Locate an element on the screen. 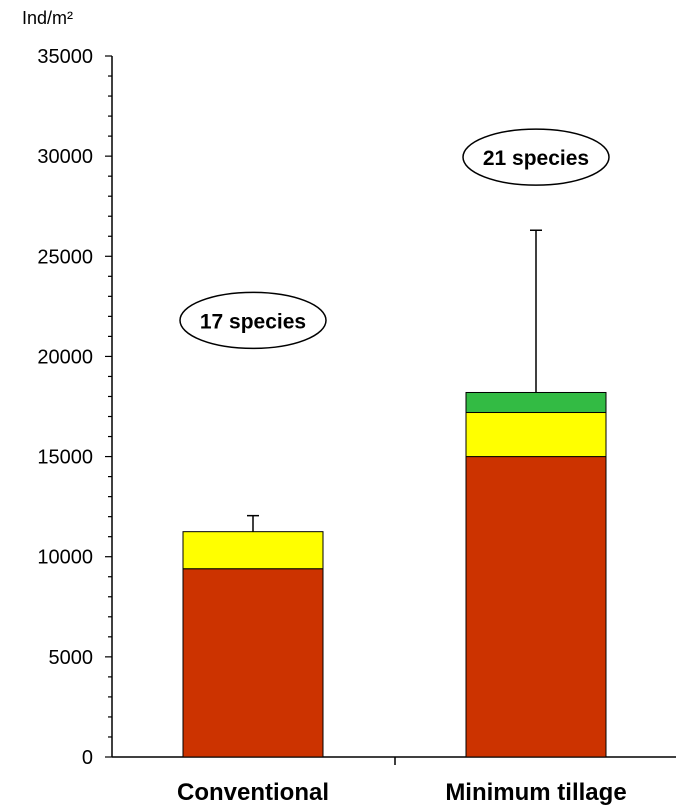  species-annotation: 21 species is located at coordinates (536, 157).